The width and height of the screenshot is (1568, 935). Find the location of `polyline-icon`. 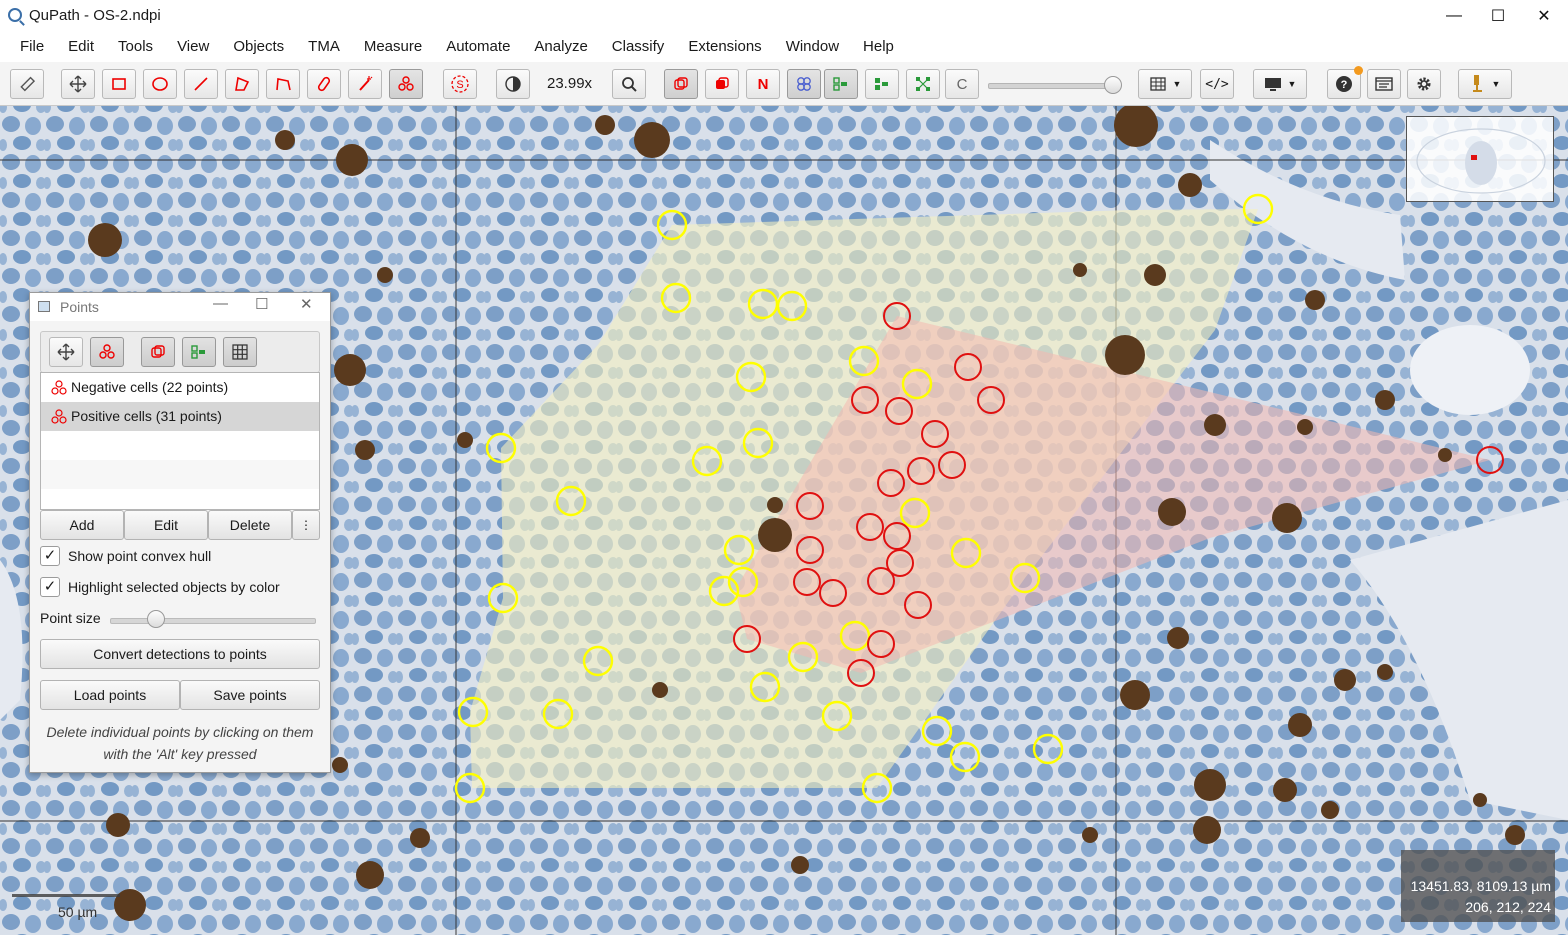

polyline-icon is located at coordinates (283, 84).